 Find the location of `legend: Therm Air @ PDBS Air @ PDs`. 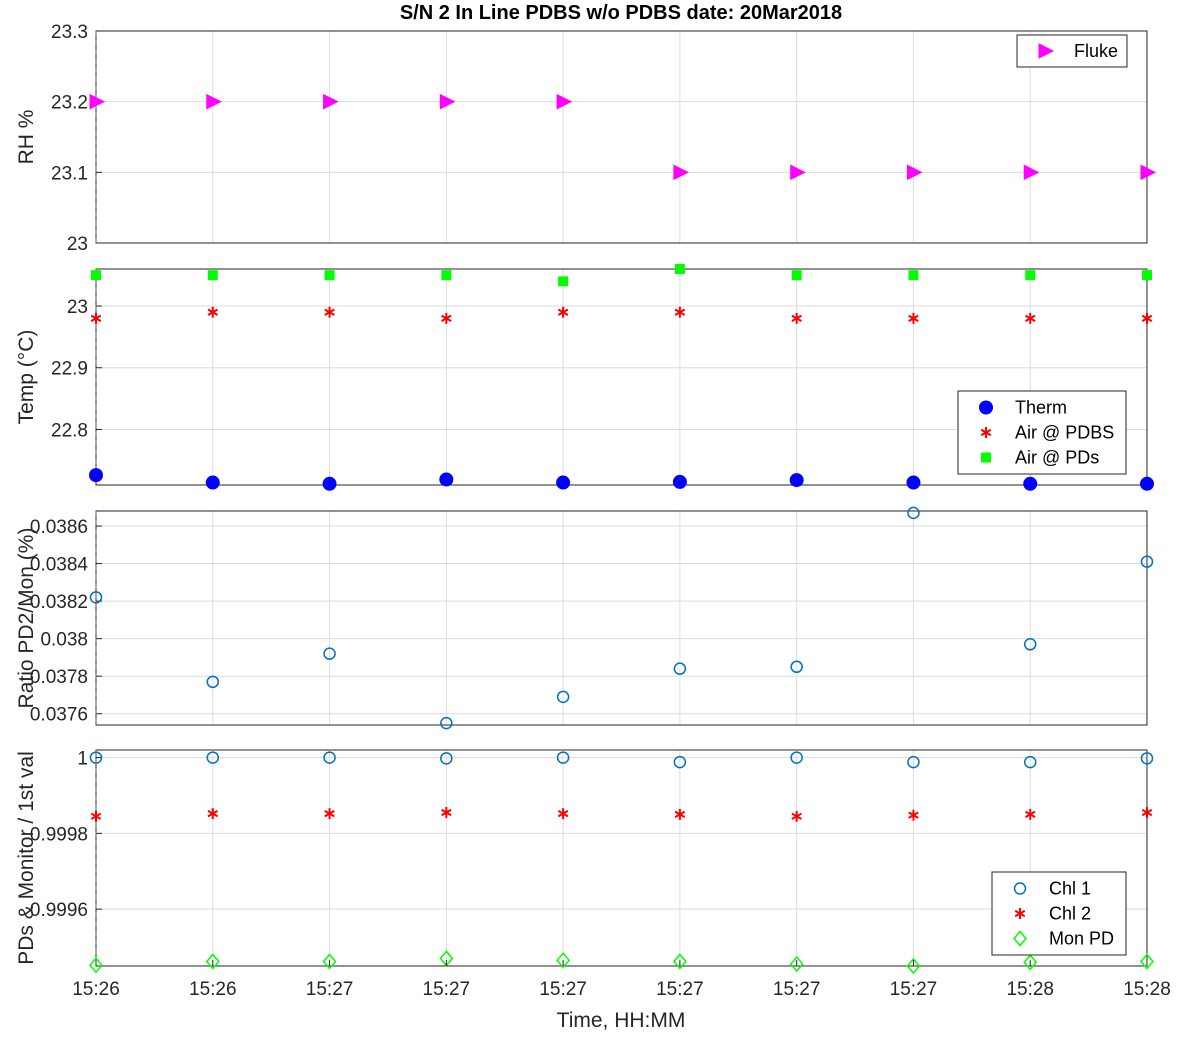

legend: Therm Air @ PDBS Air @ PDs is located at coordinates (1042, 432).